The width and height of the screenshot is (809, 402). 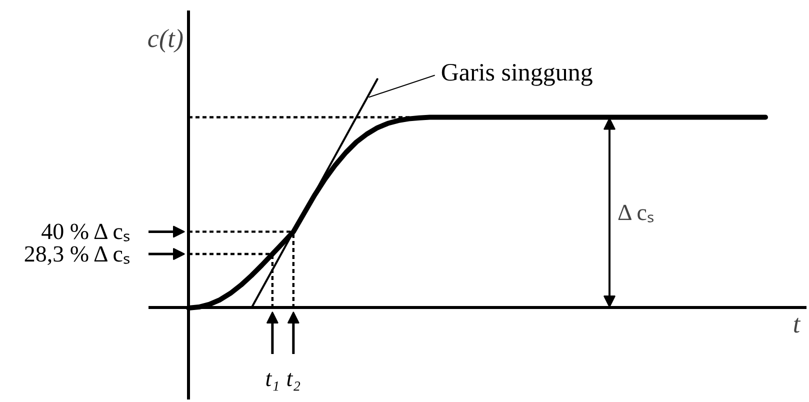 What do you see at coordinates (85, 231) in the screenshot?
I see `y-tick-label: 40 % Δ cₛ` at bounding box center [85, 231].